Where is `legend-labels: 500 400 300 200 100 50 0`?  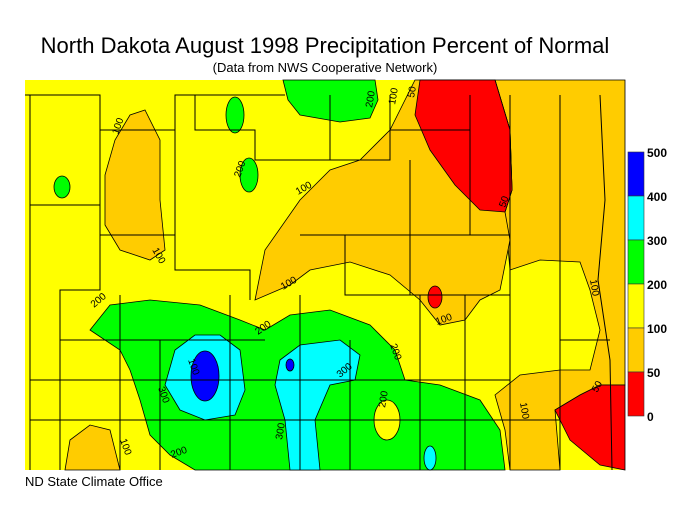
legend-labels: 500 400 300 200 100 50 0 is located at coordinates (657, 285).